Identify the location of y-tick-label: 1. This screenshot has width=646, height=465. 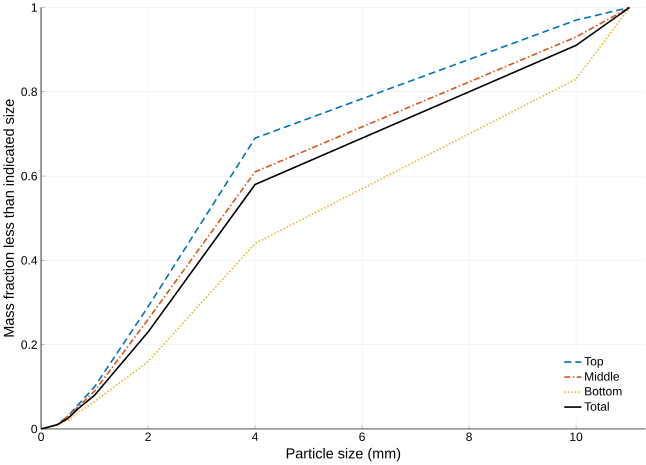
(34, 7).